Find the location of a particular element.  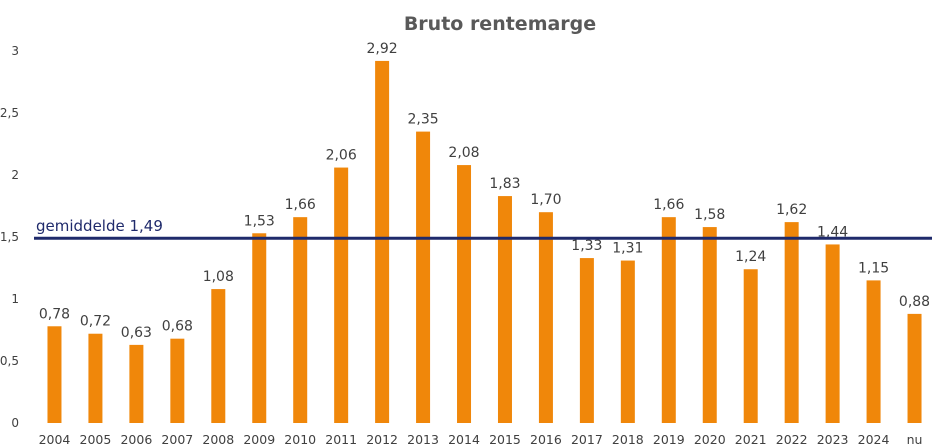

x-tick-label: 2017 is located at coordinates (587, 439).